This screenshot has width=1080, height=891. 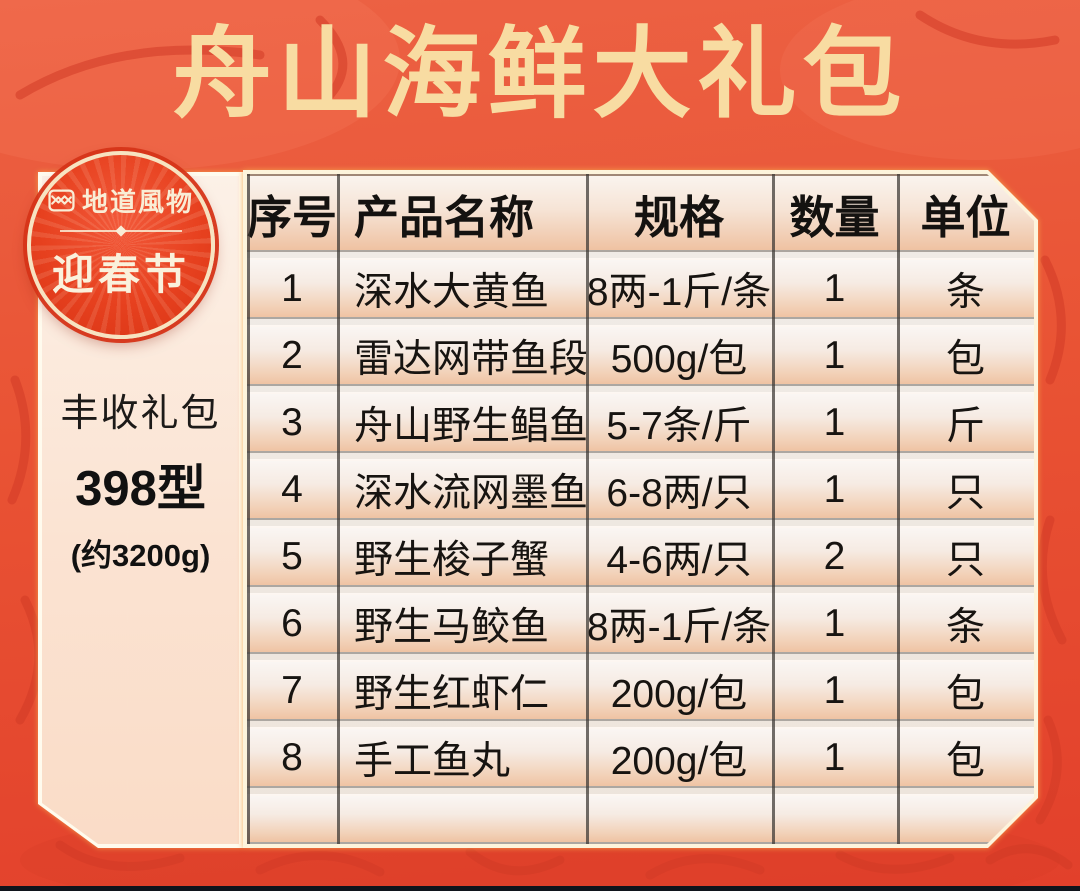 I want to click on table-row: 8 手工鱼丸 200g/包 1 包, so click(x=640, y=757).